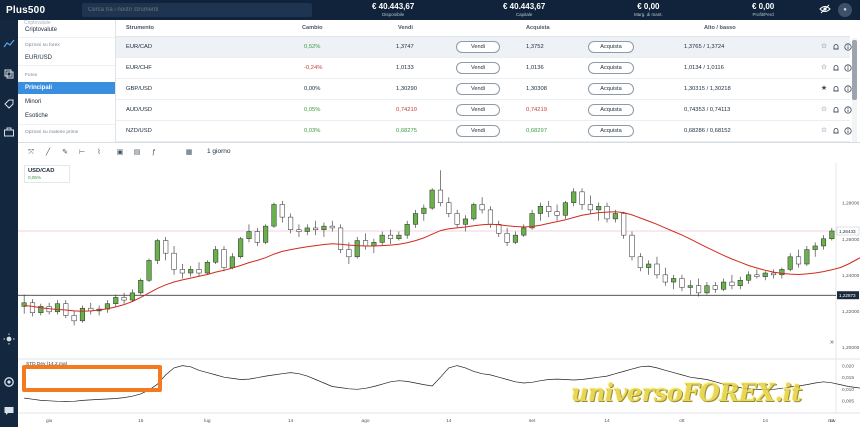  I want to click on period-selector: 1 giorno, so click(219, 151).